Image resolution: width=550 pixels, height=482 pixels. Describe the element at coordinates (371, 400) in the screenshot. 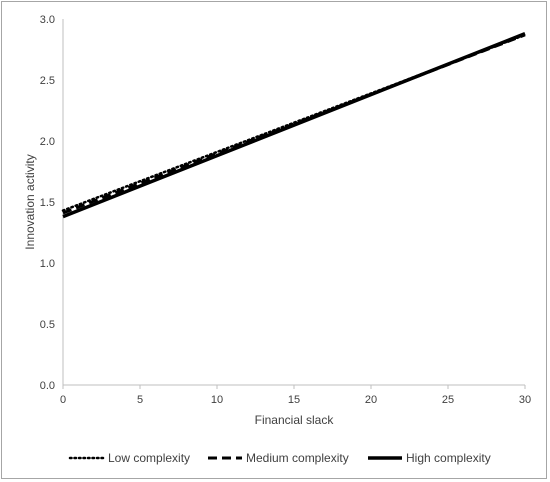

I see `x-tick-label: 20` at that location.